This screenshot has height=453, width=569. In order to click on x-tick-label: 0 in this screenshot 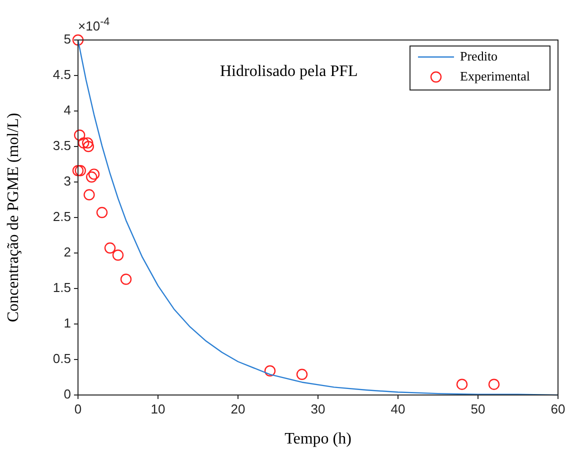, I will do `click(78, 408)`.